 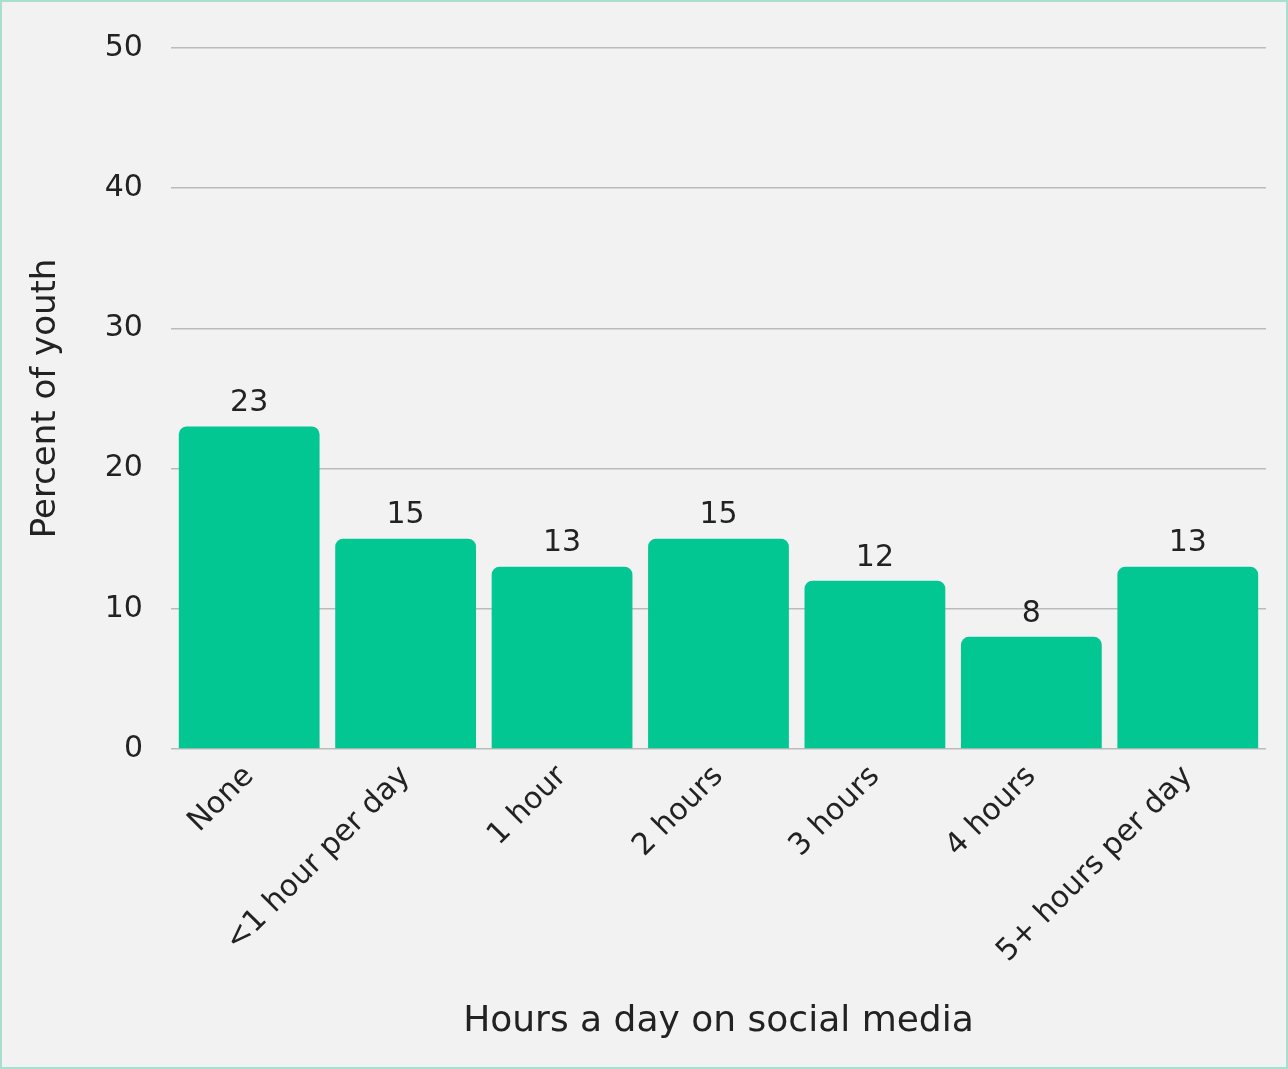 I want to click on data-label: 23, so click(x=249, y=401).